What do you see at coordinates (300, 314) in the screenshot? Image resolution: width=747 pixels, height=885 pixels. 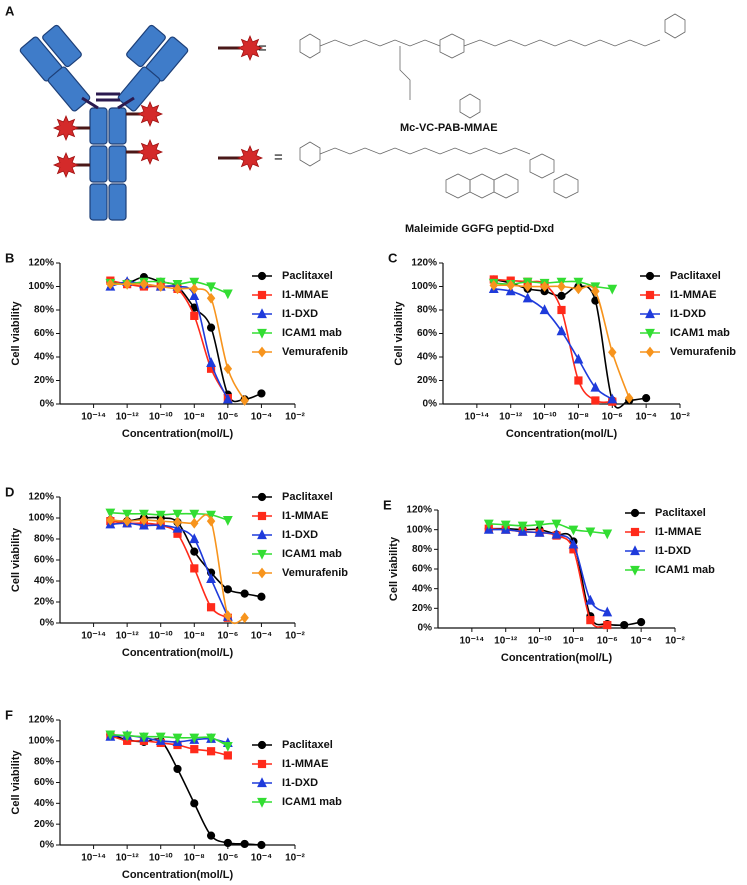 I see `legend-label: I1-DXD` at bounding box center [300, 314].